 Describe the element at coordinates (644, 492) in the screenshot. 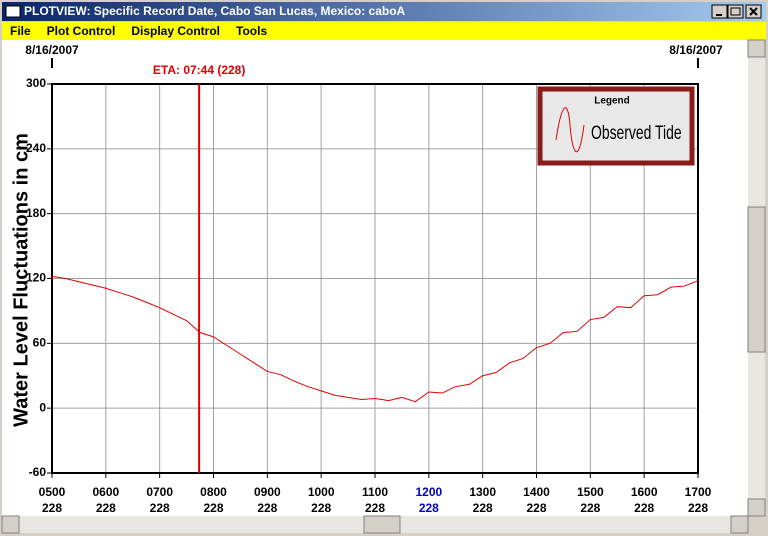

I see `x-tick-label: 1600` at that location.